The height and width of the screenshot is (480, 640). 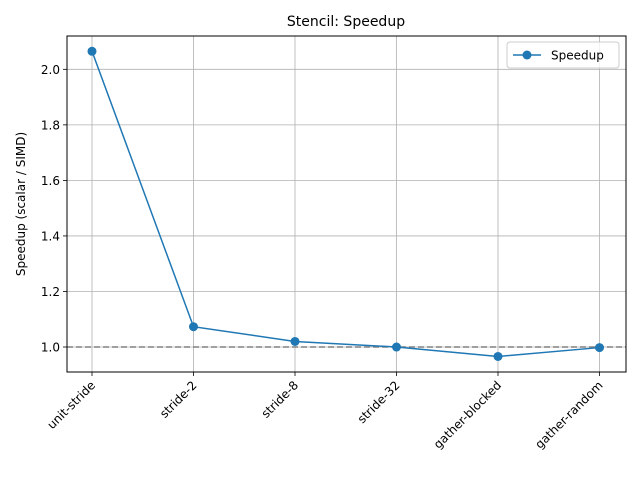 What do you see at coordinates (599, 348) in the screenshot?
I see `data-point-gather-random` at bounding box center [599, 348].